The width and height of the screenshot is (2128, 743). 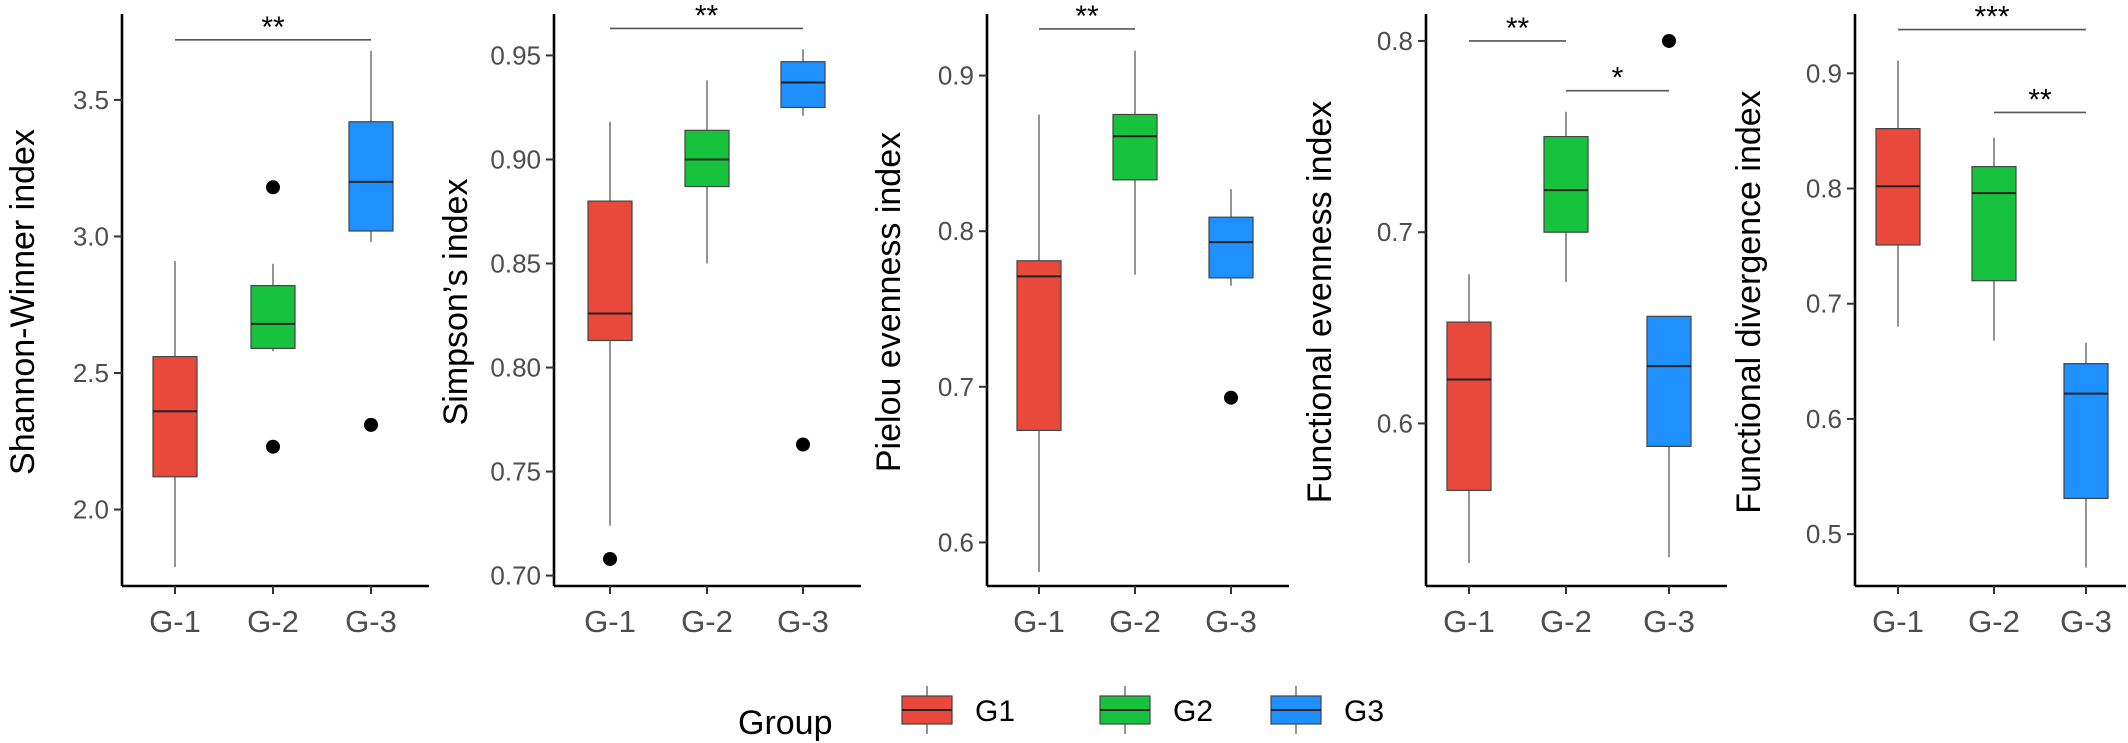 I want to click on y-tick-label: 0.90, so click(x=515, y=159).